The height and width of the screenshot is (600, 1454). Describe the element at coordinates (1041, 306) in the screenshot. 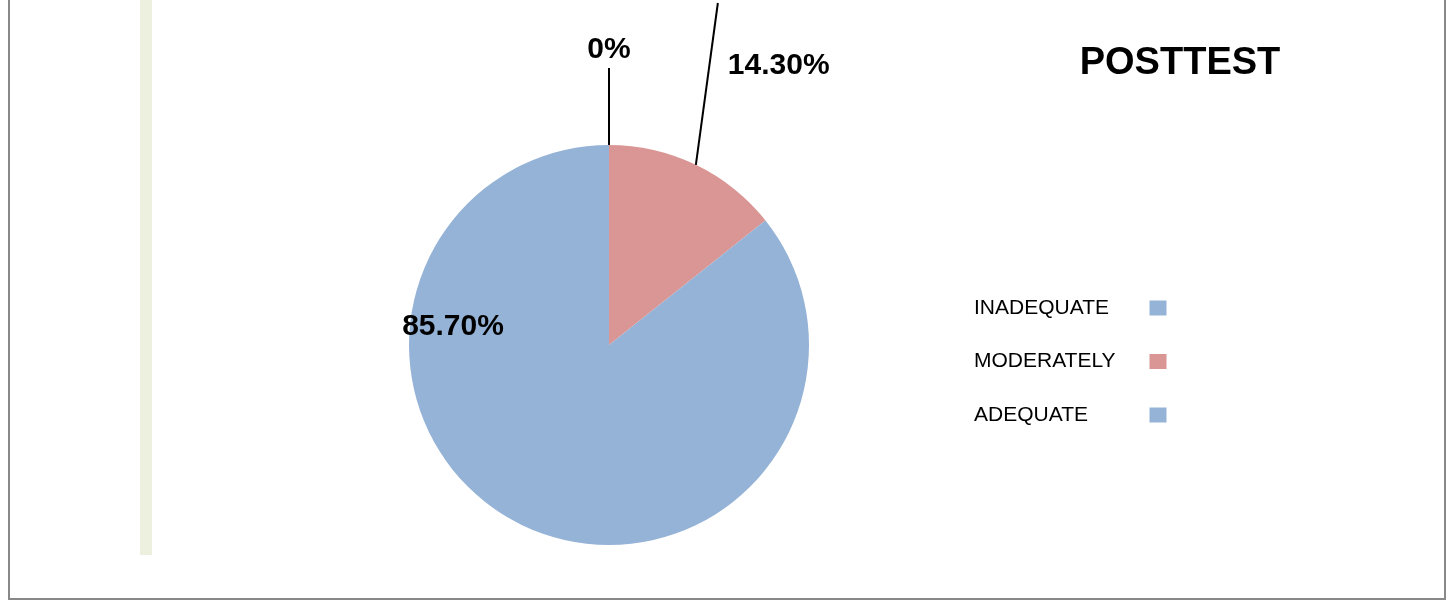

I see `legend-label: INADEQUATE` at that location.